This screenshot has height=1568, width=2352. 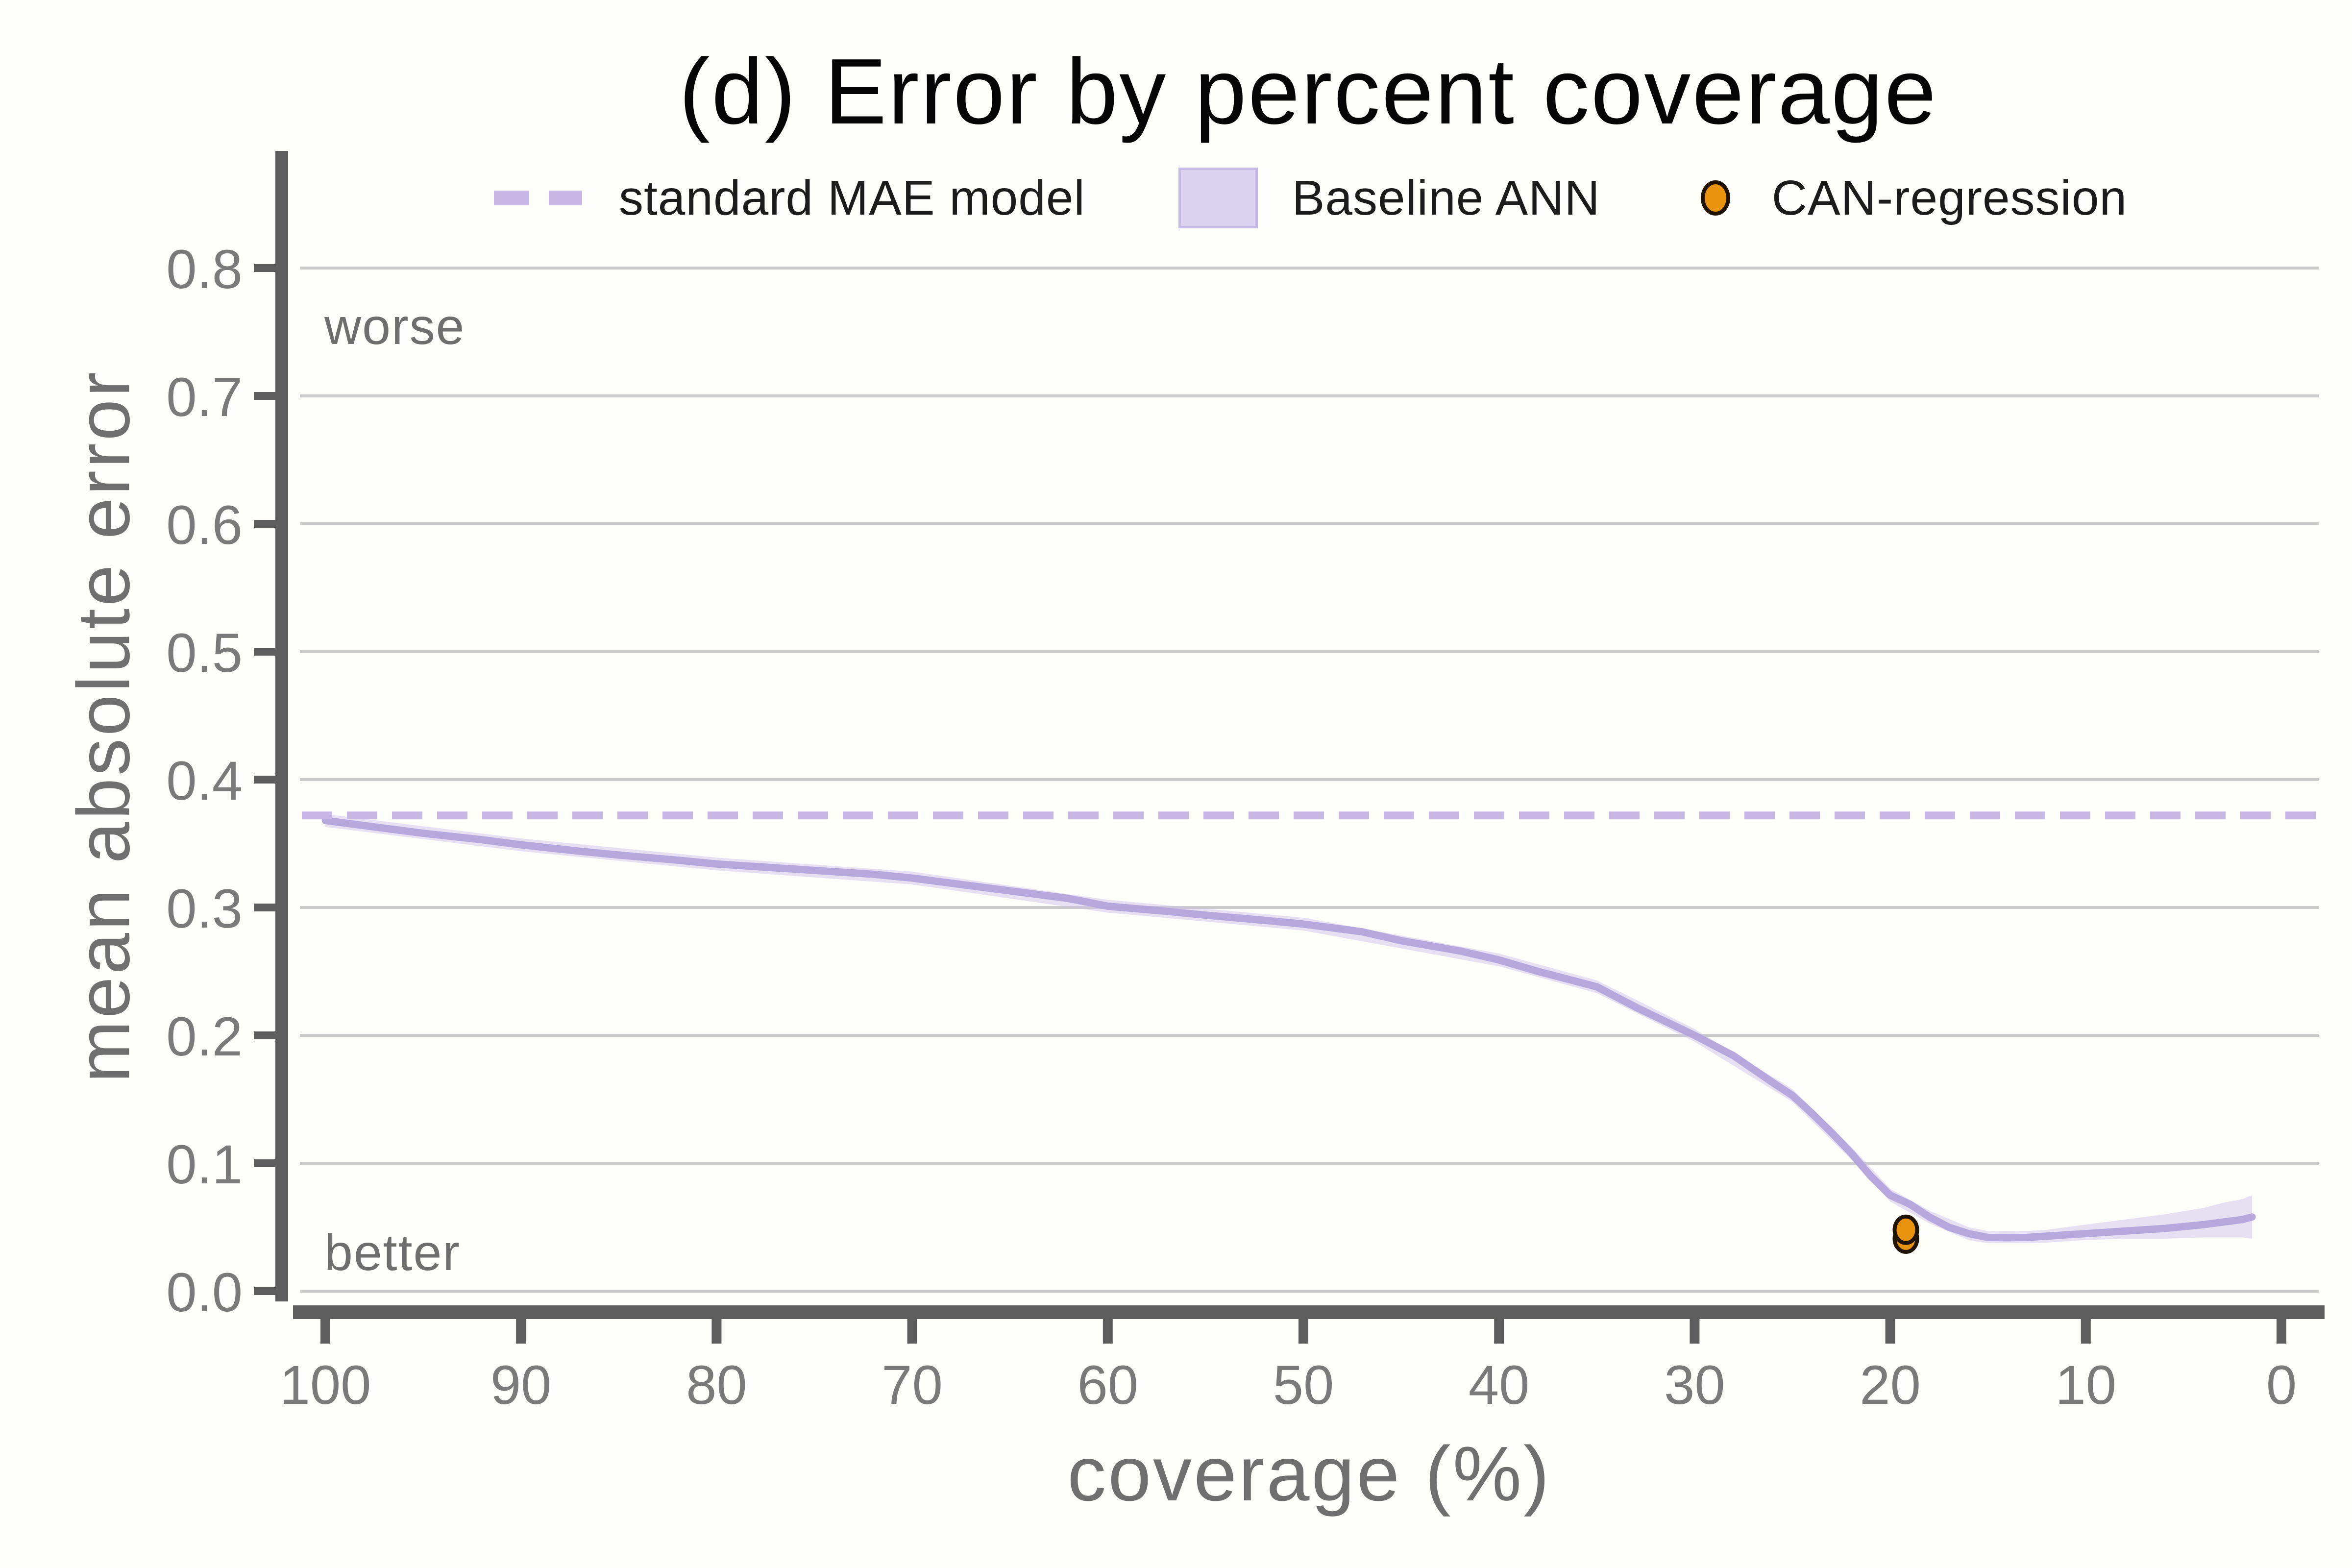 What do you see at coordinates (204, 397) in the screenshot?
I see `y-tick-label: 0.7` at bounding box center [204, 397].